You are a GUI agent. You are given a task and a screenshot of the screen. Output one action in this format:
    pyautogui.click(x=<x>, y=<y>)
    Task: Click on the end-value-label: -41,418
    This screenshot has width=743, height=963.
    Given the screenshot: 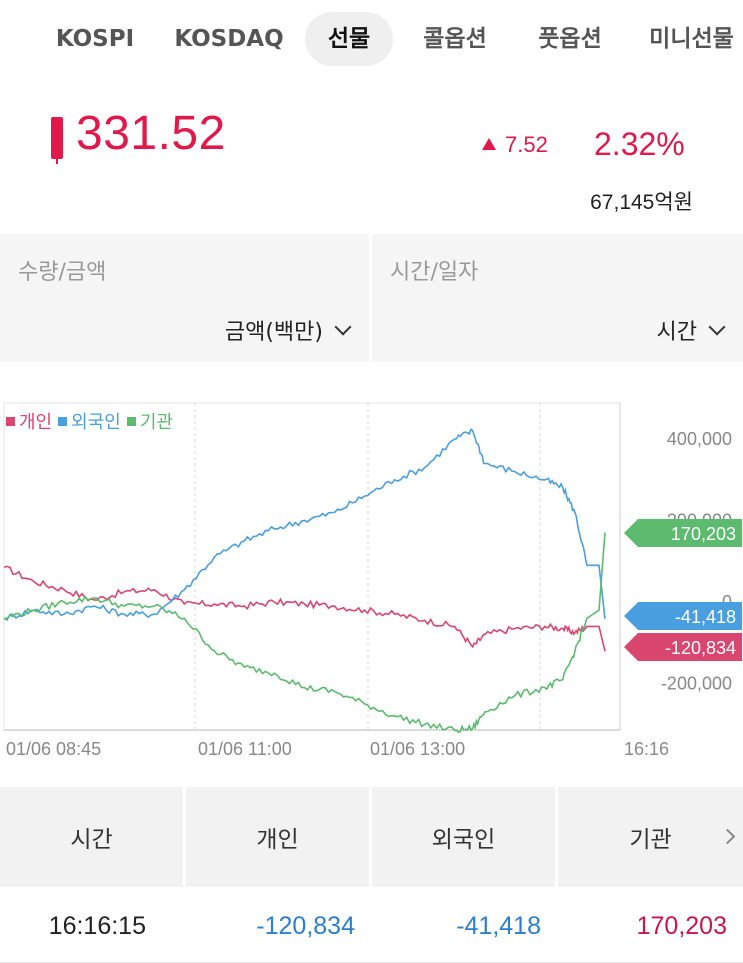 What is the action you would take?
    pyautogui.click(x=705, y=617)
    